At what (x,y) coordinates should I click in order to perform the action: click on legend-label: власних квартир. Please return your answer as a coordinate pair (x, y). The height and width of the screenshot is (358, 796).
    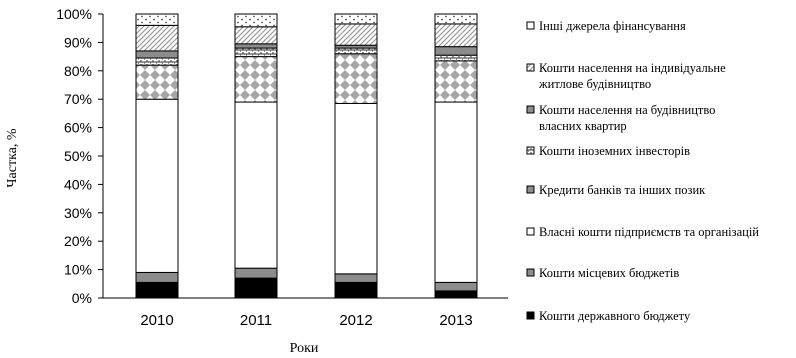
    Looking at the image, I should click on (583, 126).